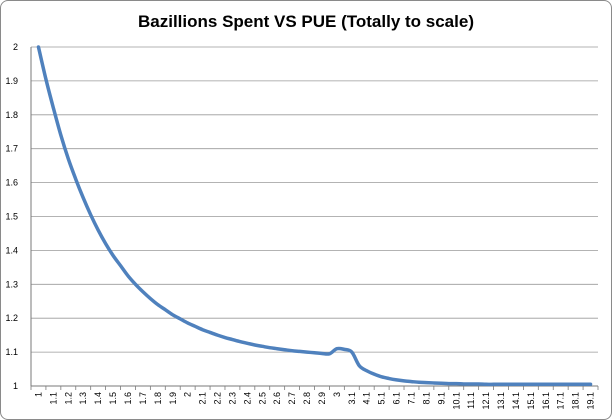  Describe the element at coordinates (382, 398) in the screenshot. I see `x-tick-label: 5.1` at that location.